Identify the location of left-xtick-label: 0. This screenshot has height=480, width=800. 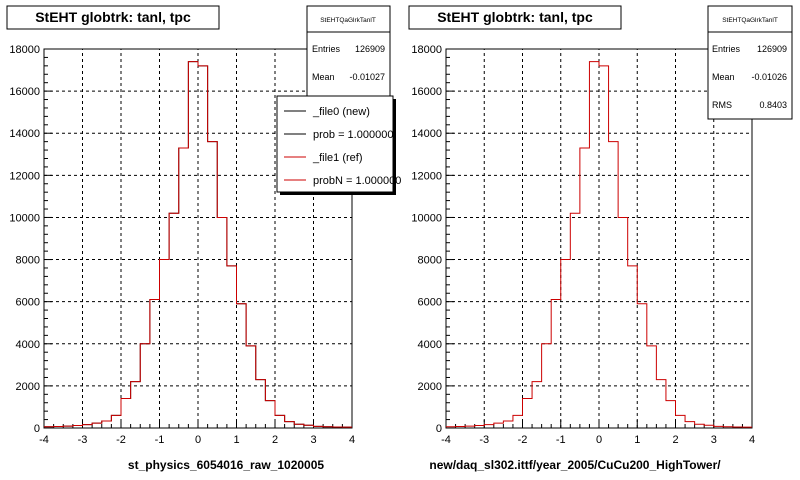
(198, 440).